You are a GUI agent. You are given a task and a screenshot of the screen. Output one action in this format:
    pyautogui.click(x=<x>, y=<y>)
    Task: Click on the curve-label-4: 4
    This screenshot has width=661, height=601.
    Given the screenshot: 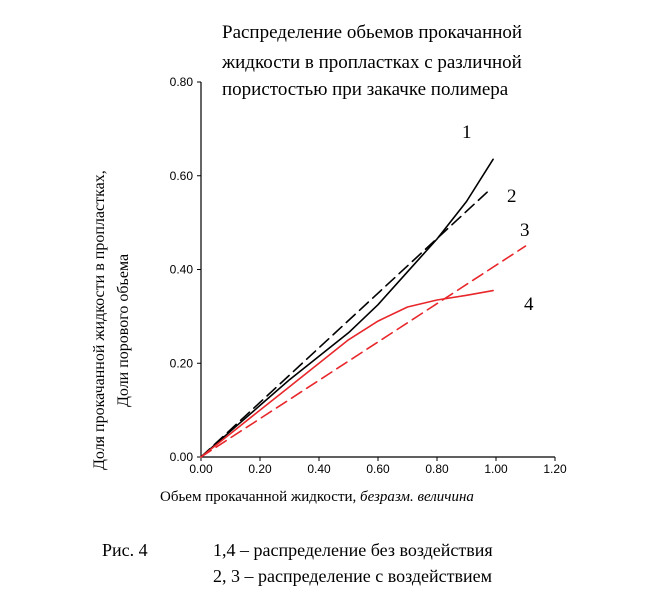 What is the action you would take?
    pyautogui.click(x=529, y=304)
    